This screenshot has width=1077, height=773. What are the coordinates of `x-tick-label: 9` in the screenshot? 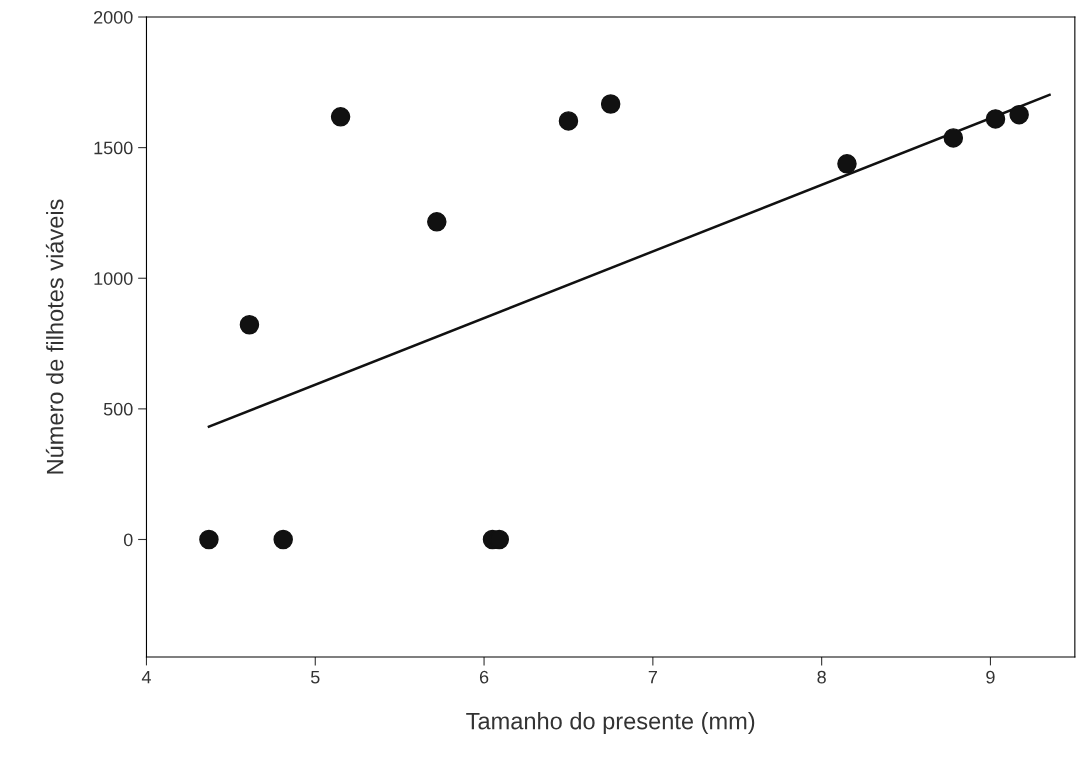 It's located at (990, 677).